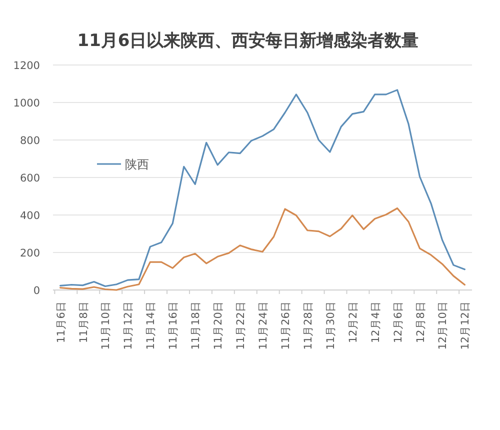  Describe the element at coordinates (196, 325) in the screenshot. I see `x-tick-label: 11月18日` at that location.